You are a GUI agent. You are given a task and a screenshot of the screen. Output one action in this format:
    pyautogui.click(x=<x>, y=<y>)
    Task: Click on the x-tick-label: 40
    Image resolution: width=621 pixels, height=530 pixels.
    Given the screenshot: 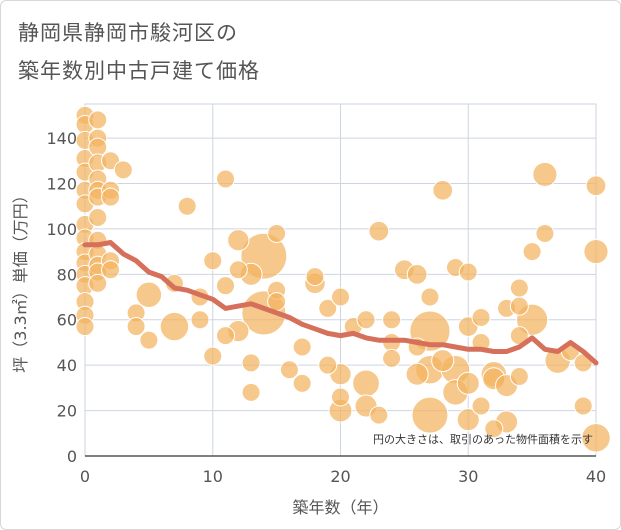 What is the action you would take?
    pyautogui.click(x=596, y=476)
    